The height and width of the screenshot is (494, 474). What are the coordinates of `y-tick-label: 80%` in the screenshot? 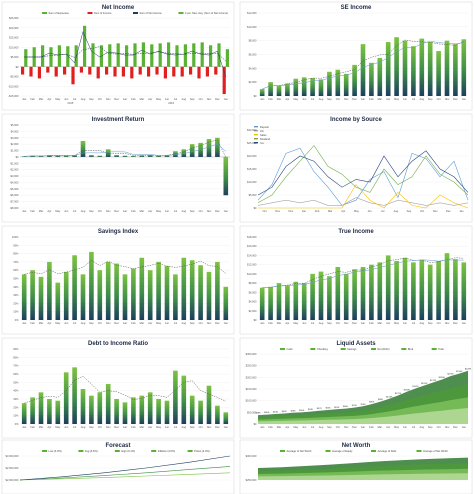 It's located at (16, 357).